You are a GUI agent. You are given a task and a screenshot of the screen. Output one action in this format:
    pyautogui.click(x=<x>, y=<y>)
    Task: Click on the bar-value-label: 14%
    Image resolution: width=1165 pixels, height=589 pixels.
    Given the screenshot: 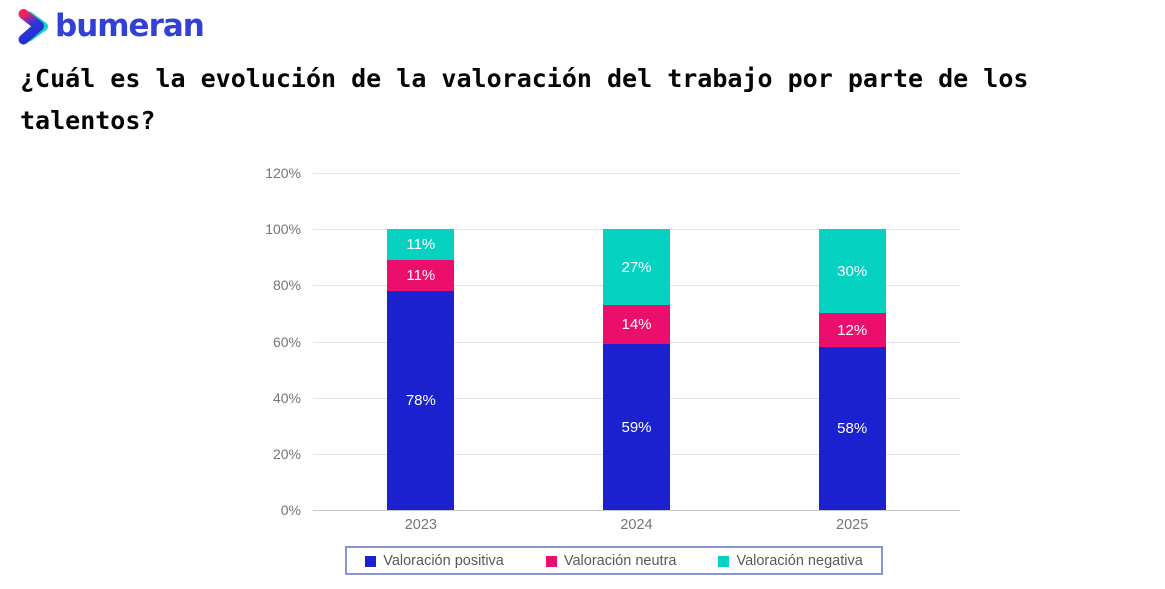 What is the action you would take?
    pyautogui.click(x=636, y=325)
    